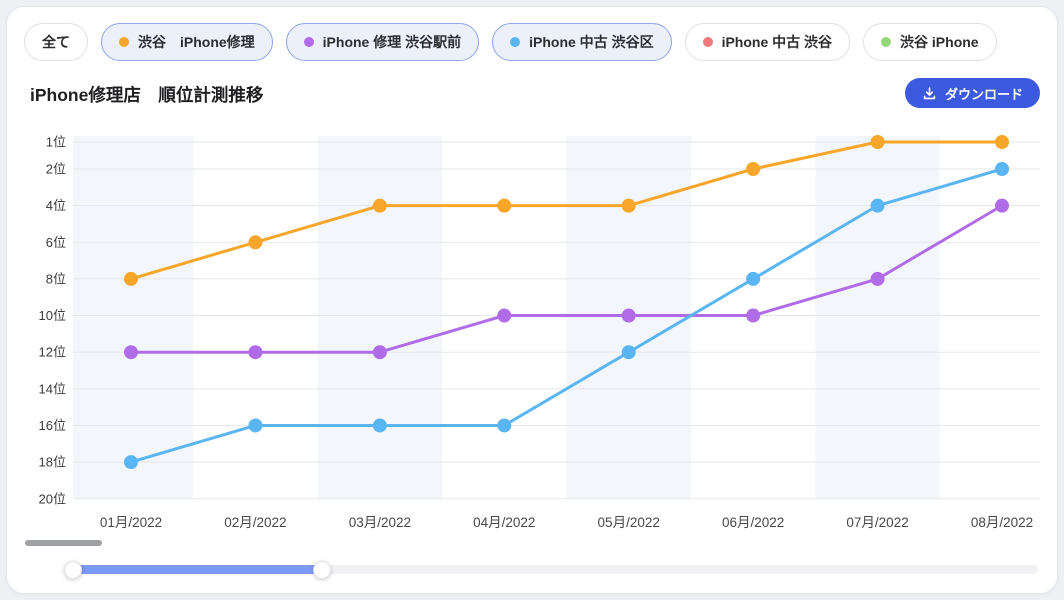  I want to click on x-tick-label: 06月/2022, so click(753, 522).